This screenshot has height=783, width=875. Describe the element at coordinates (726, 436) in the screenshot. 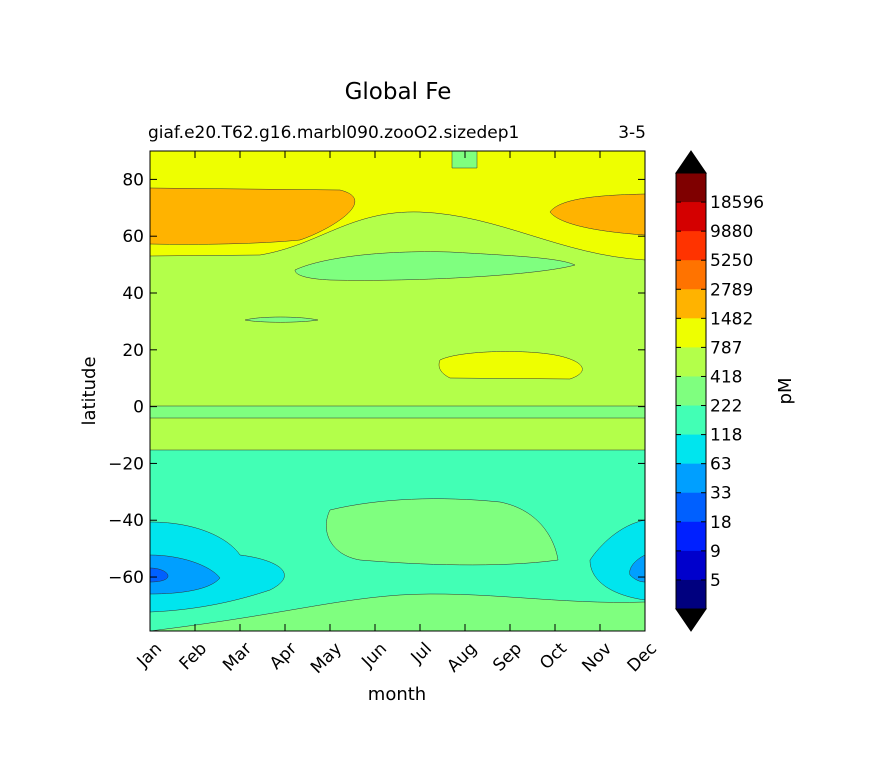

I see `colorbar-level-label: 118` at that location.